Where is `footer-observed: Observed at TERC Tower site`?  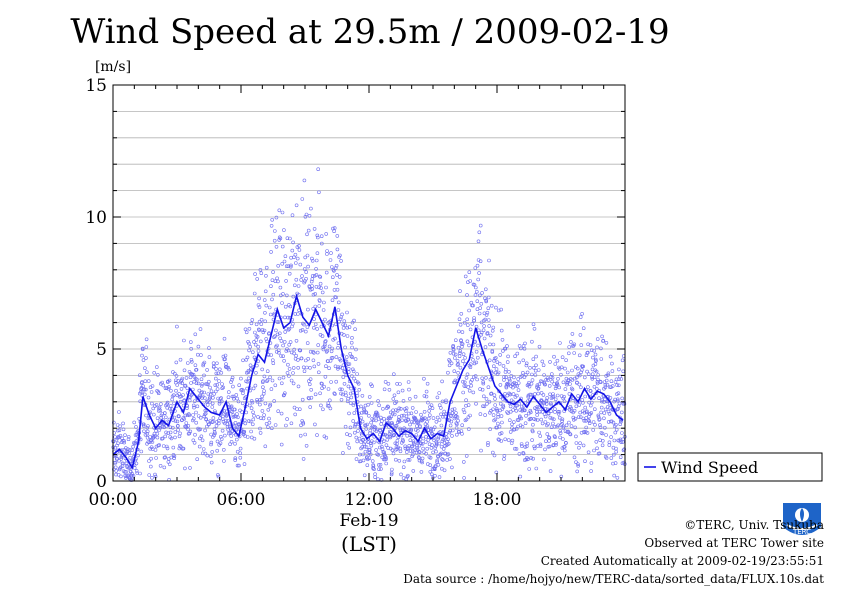
footer-observed: Observed at TERC Tower site is located at coordinates (734, 543).